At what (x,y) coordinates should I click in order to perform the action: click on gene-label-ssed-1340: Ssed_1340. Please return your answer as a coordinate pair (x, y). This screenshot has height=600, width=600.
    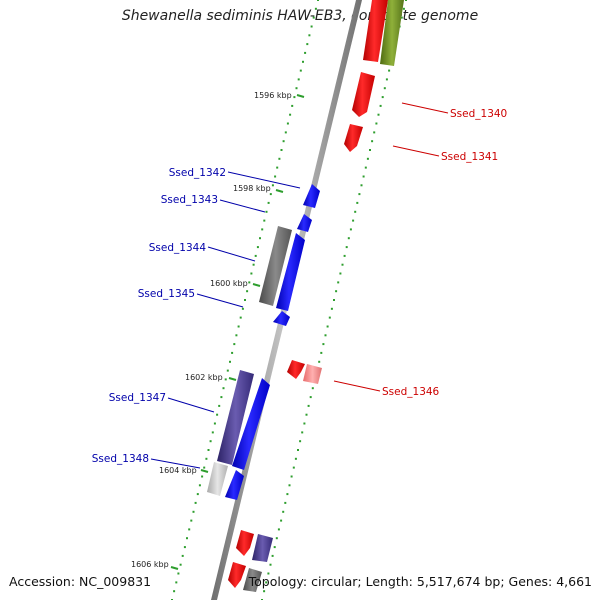
    Looking at the image, I should click on (478, 114).